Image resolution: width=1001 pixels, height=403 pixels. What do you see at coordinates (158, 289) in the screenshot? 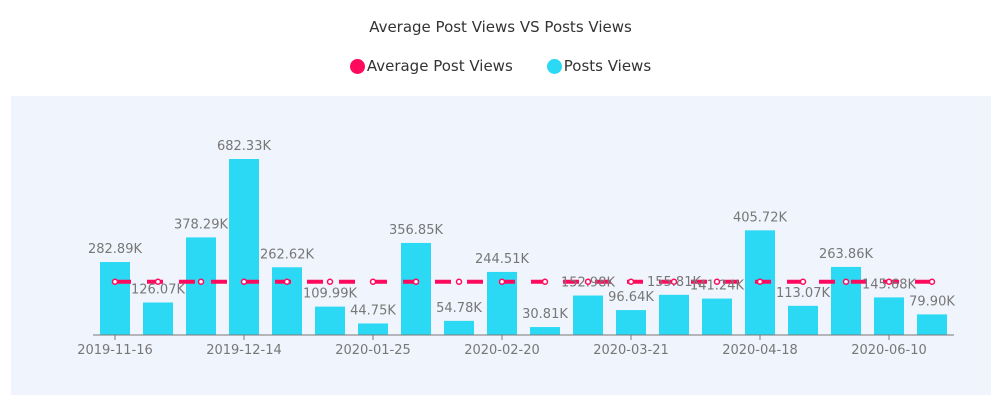
I see `data-label: 126.07K` at bounding box center [158, 289].